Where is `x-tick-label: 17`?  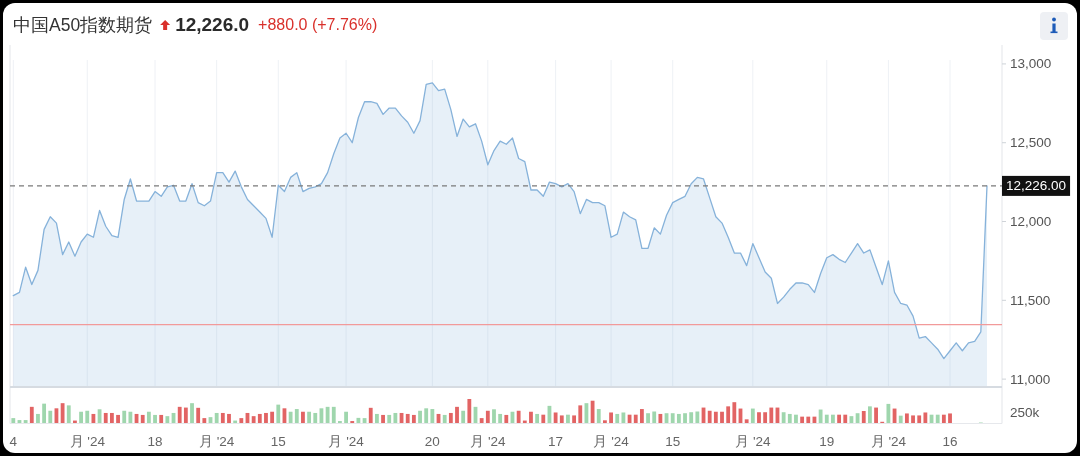
x-tick-label: 17 is located at coordinates (556, 441).